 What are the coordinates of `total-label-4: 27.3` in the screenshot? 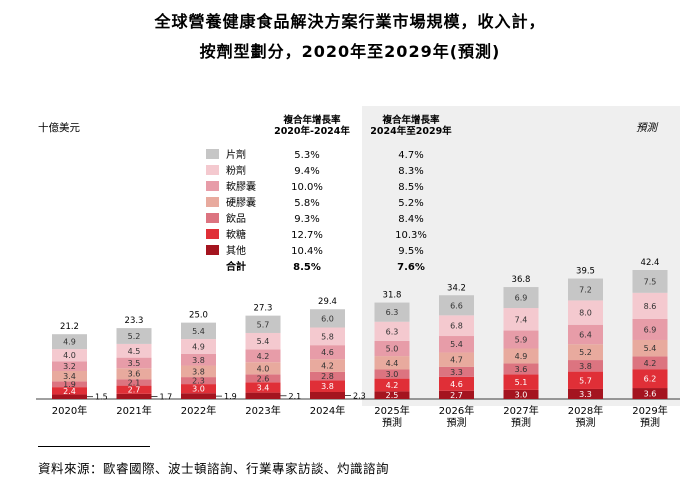 It's located at (263, 309).